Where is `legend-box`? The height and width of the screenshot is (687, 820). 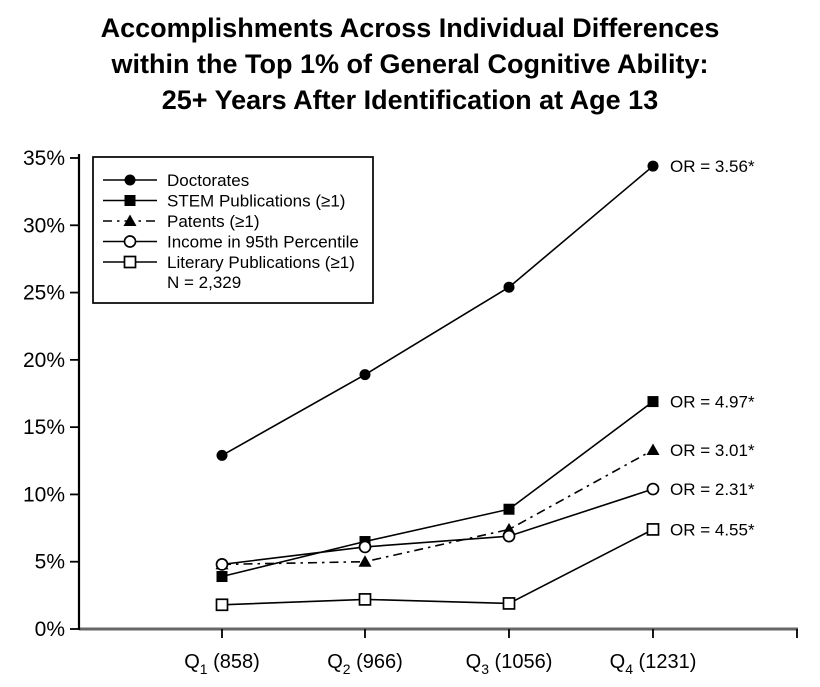
legend-box is located at coordinates (233, 230).